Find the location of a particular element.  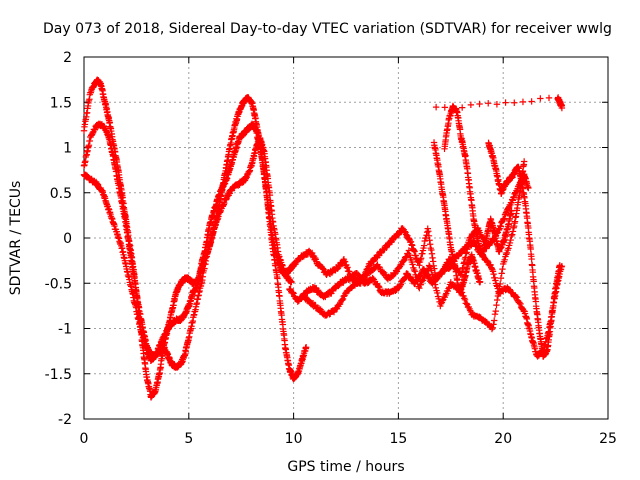

x-axis-label: GPS time / hours is located at coordinates (345, 467).